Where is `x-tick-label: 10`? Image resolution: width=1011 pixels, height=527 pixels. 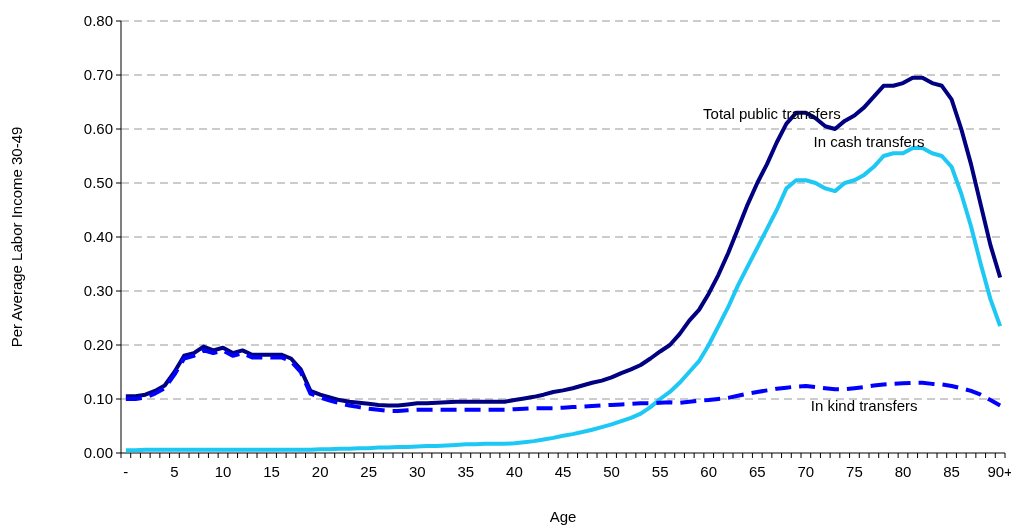 x-tick-label: 10 is located at coordinates (223, 471).